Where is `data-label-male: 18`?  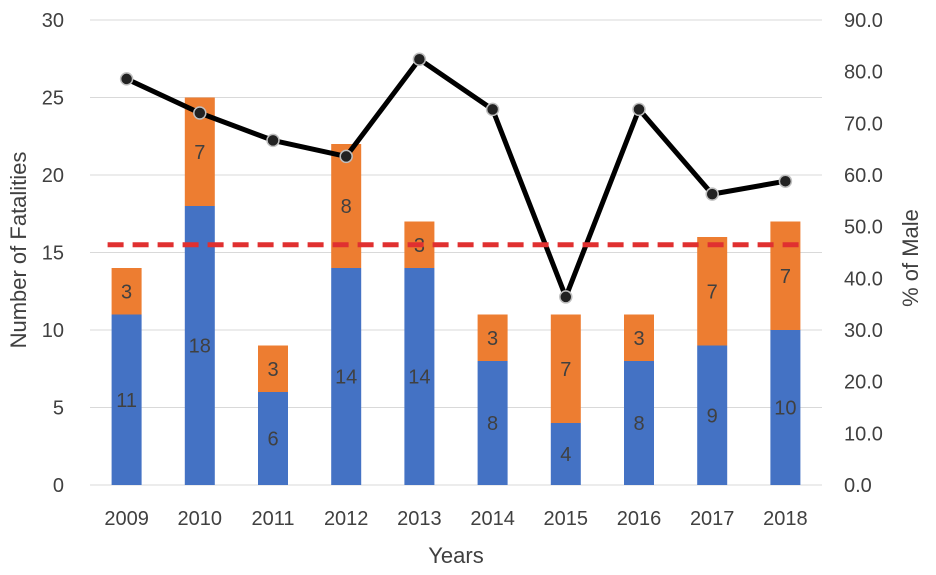
data-label-male: 18 is located at coordinates (200, 347).